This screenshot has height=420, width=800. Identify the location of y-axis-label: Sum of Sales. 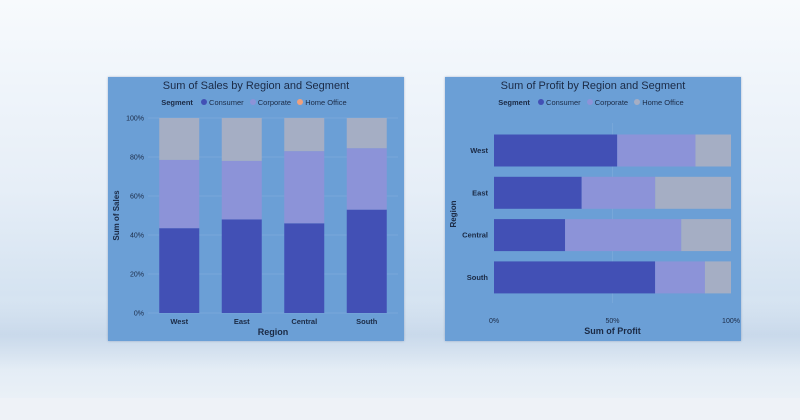
(116, 215).